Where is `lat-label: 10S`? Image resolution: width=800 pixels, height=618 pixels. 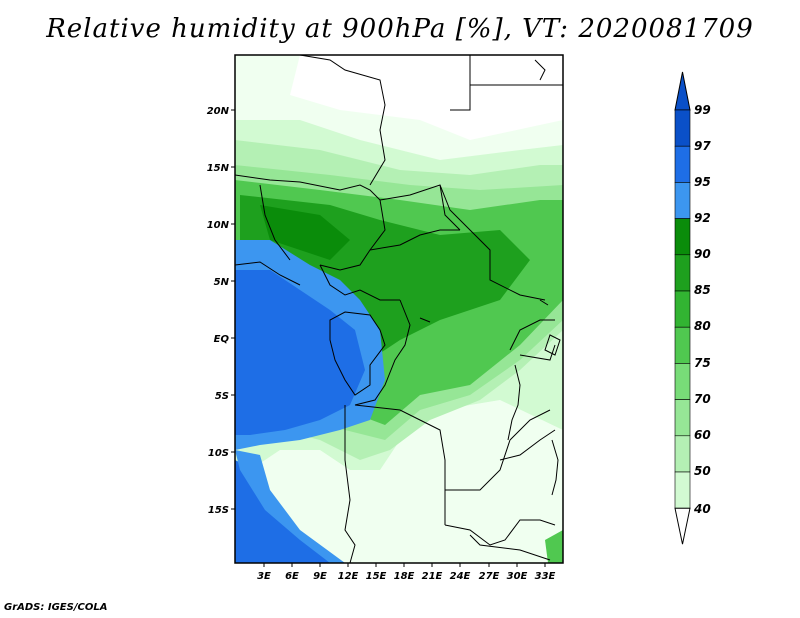 lat-label: 10S is located at coordinates (218, 453).